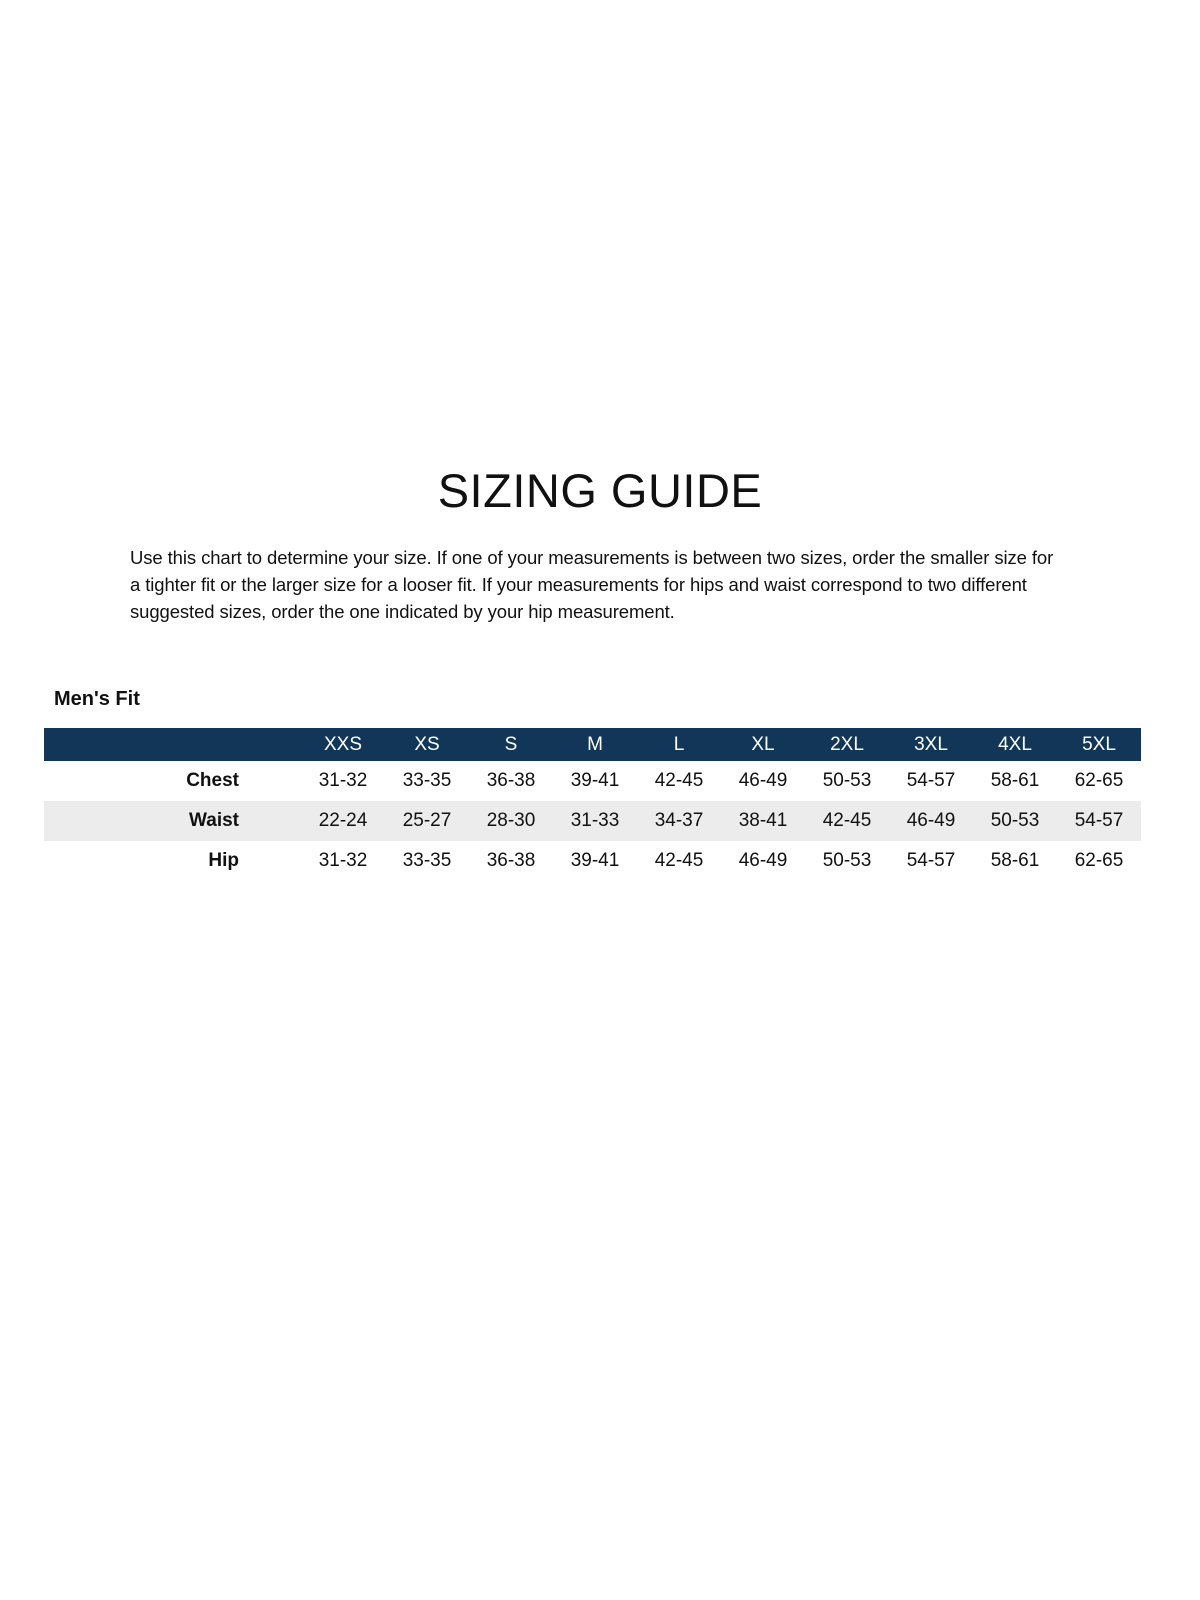  What do you see at coordinates (595, 821) in the screenshot?
I see `cell-waist-m: 31-33` at bounding box center [595, 821].